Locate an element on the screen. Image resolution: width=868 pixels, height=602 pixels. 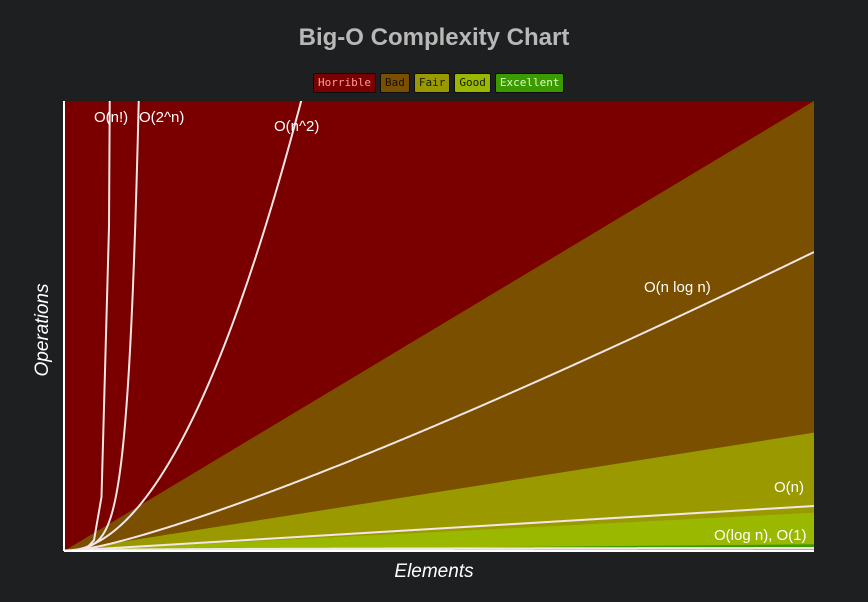
x-axis-title: Elements is located at coordinates (434, 571).